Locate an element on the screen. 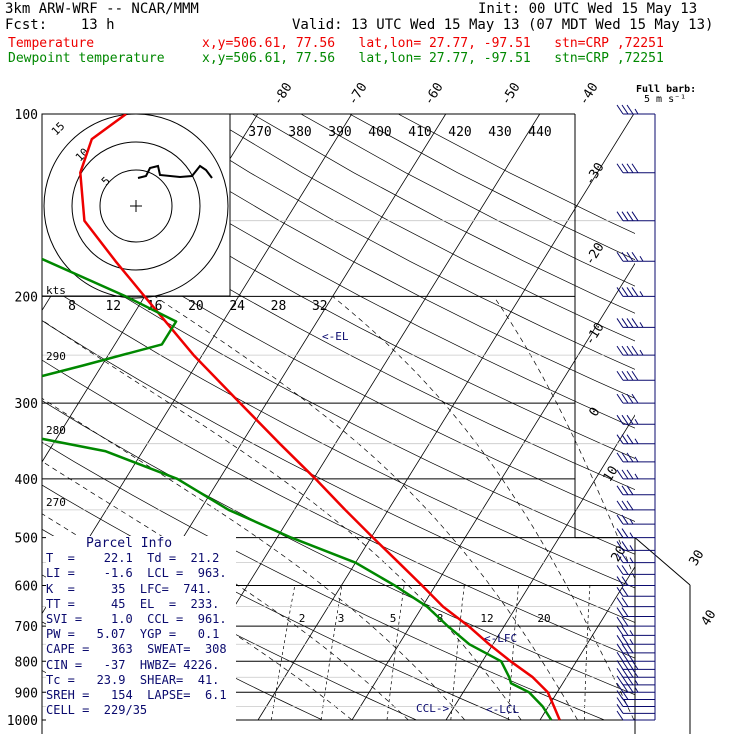 The image size is (740, 740). dewpoint-legend-label: Dewpoint temperature is located at coordinates (86, 58).